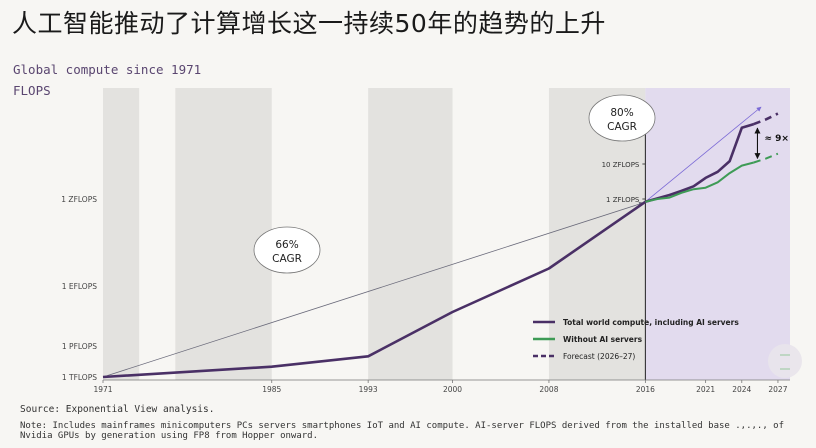  What do you see at coordinates (548, 389) in the screenshot?
I see `x-tick-label: 2008` at bounding box center [548, 389].